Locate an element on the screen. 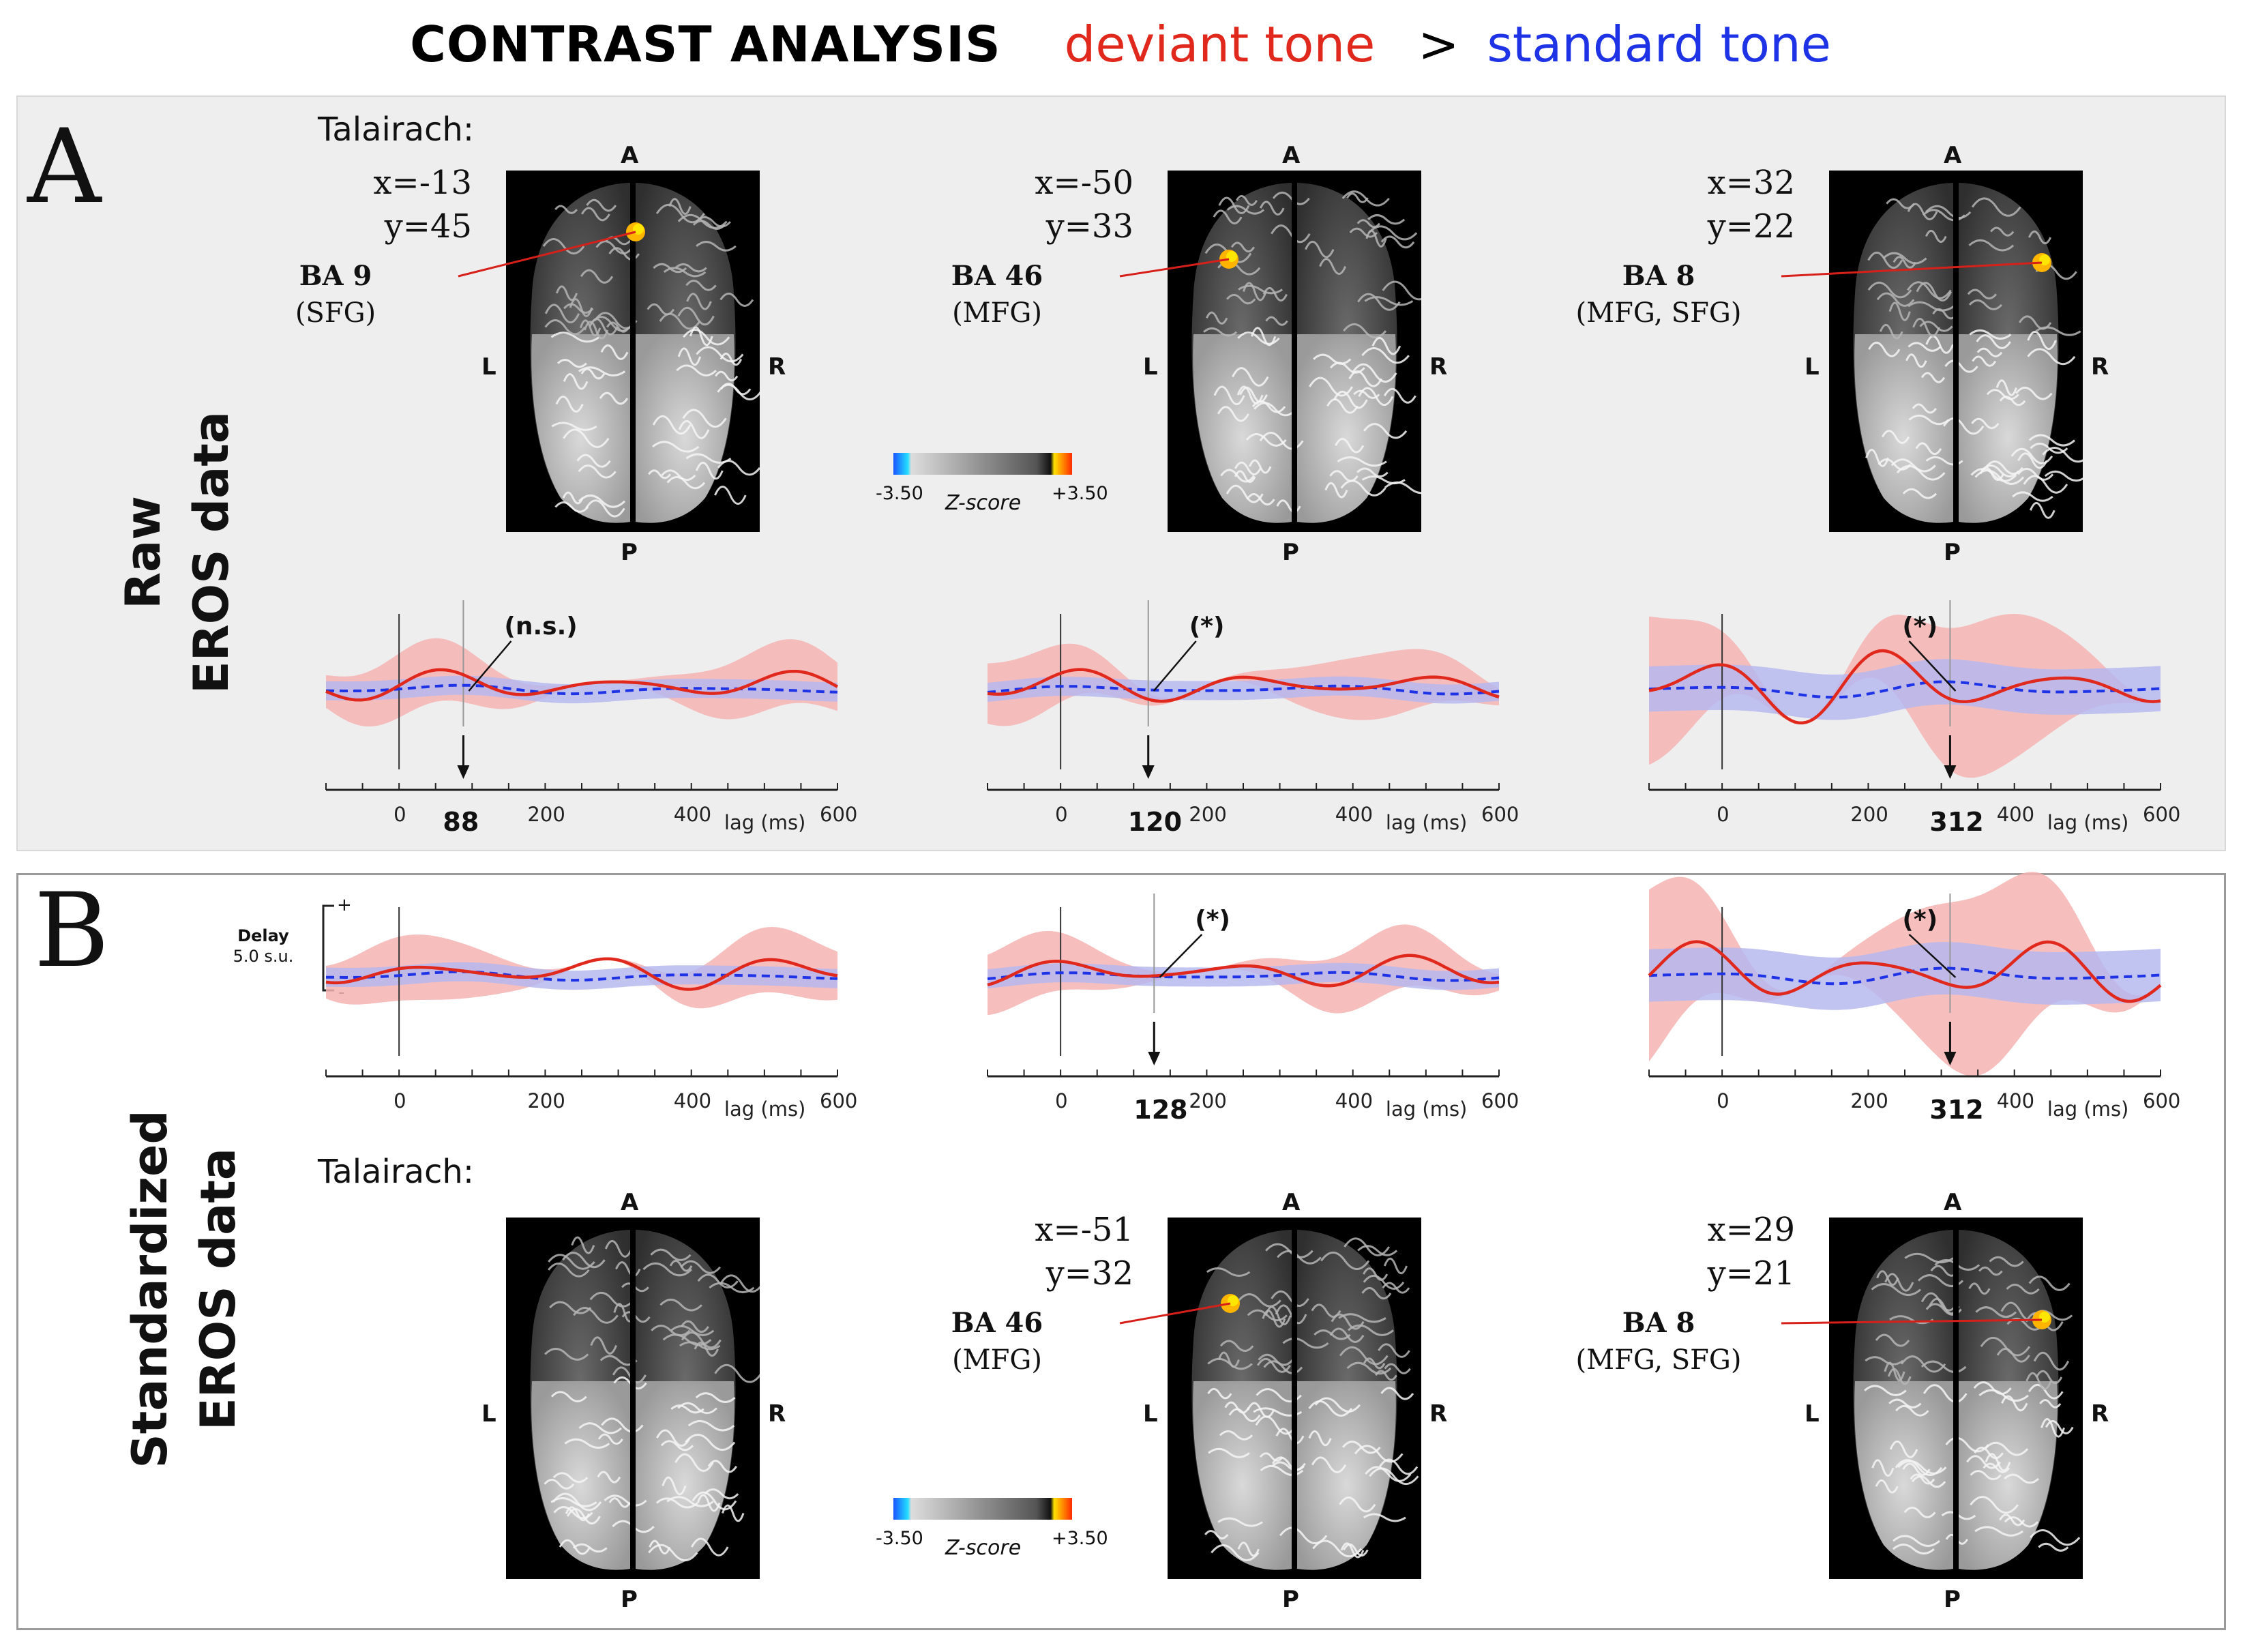  talairach-coords: x=-13 y=45 is located at coordinates (404, 205).